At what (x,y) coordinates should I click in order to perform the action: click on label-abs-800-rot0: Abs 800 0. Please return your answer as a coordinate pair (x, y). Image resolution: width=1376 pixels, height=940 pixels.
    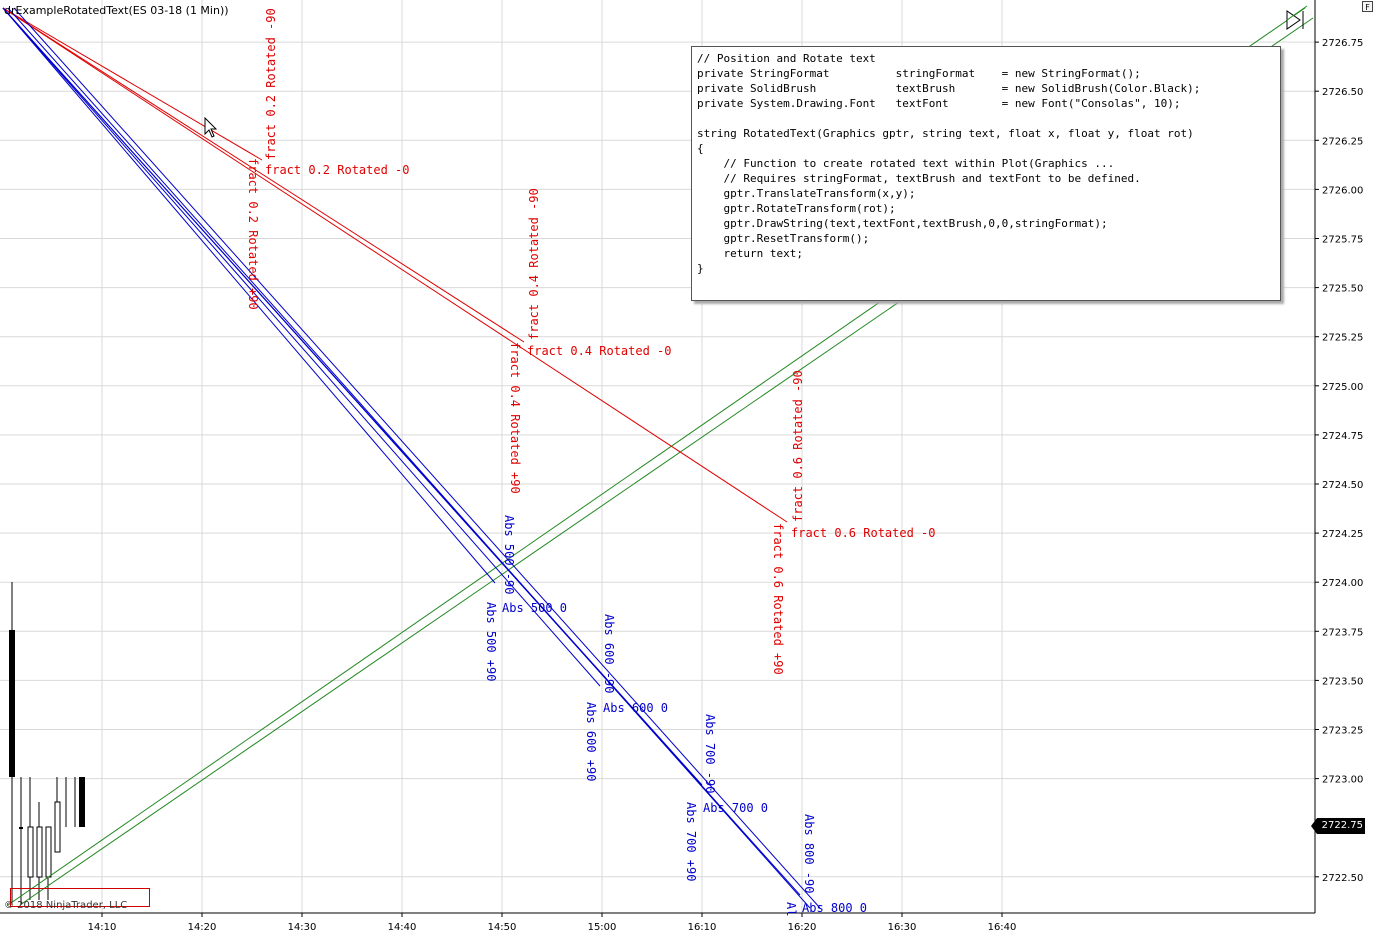
    Looking at the image, I should click on (834, 908).